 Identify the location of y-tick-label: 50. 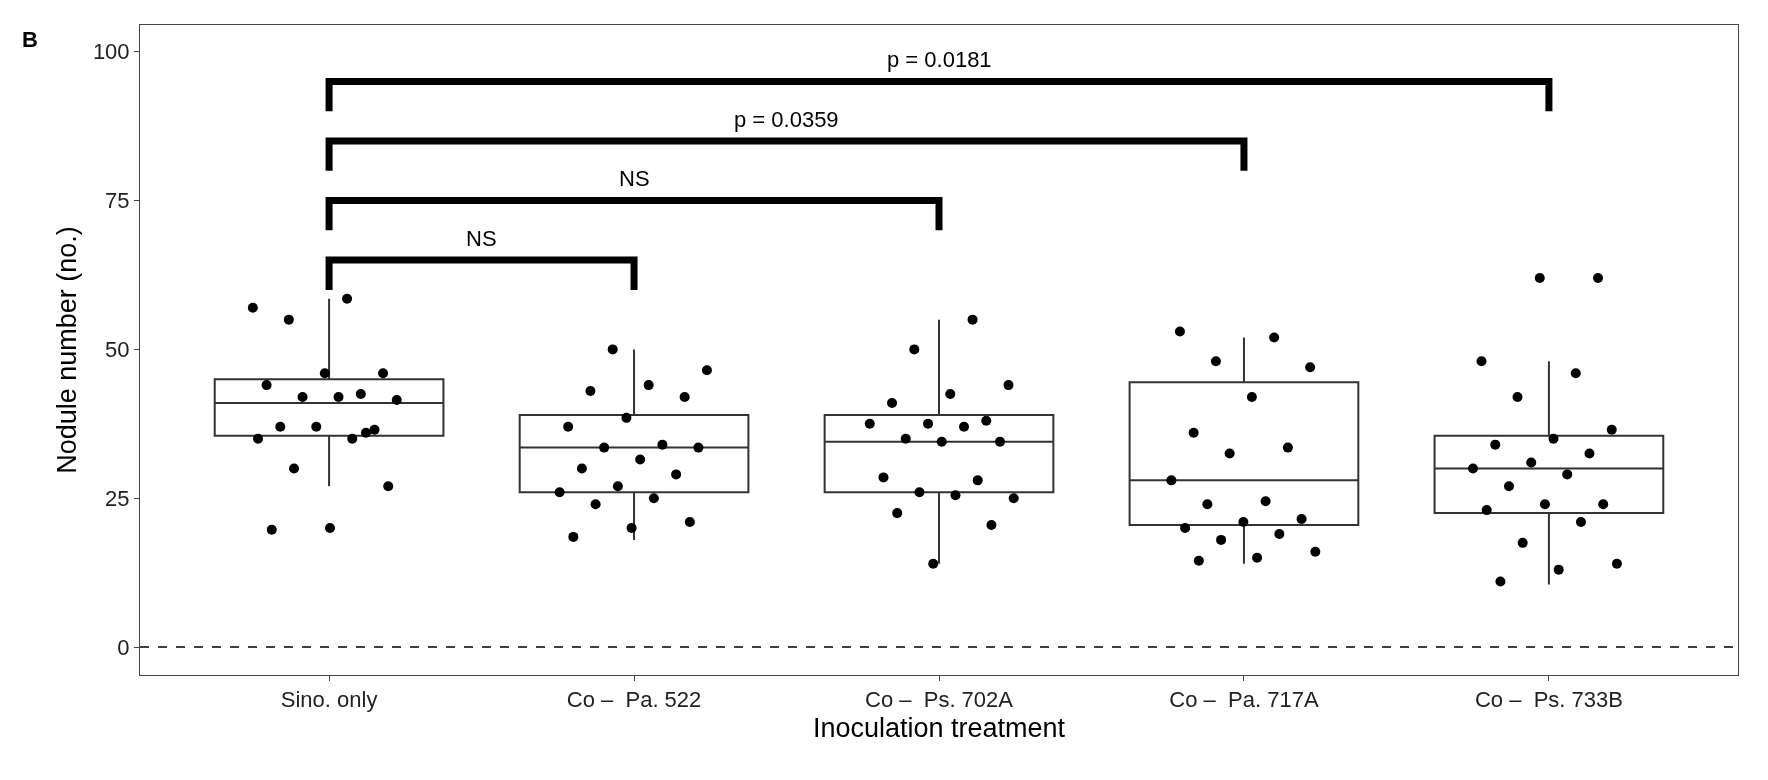
(117, 350).